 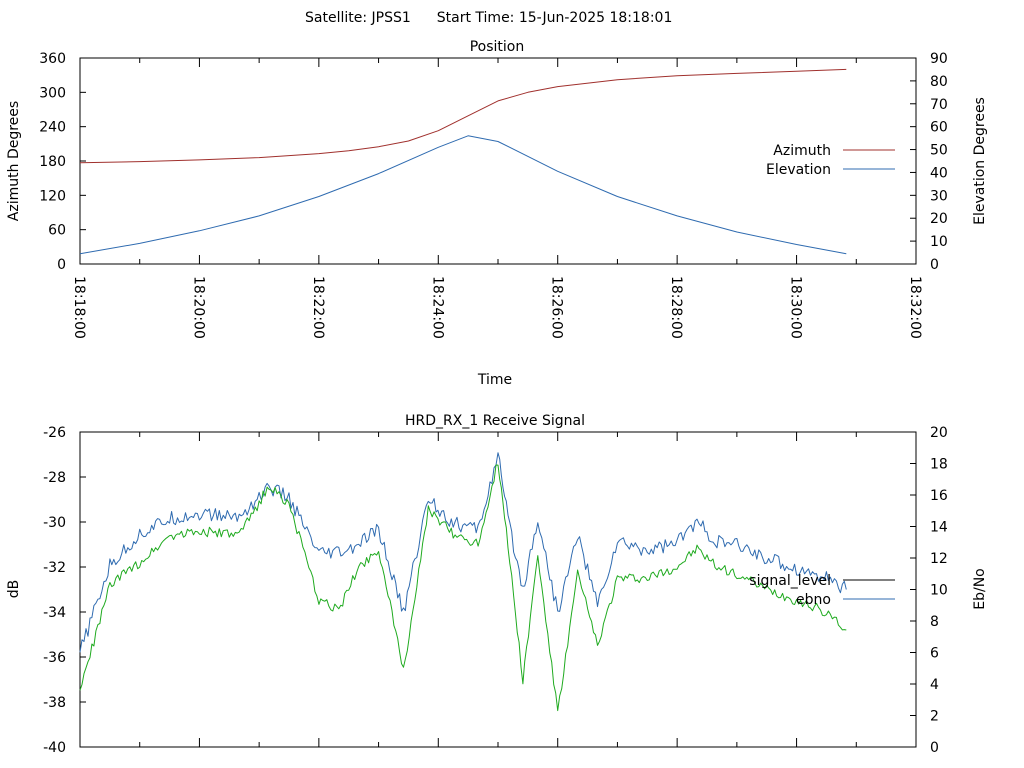 What do you see at coordinates (934, 622) in the screenshot?
I see `y2-tick-label: 8` at bounding box center [934, 622].